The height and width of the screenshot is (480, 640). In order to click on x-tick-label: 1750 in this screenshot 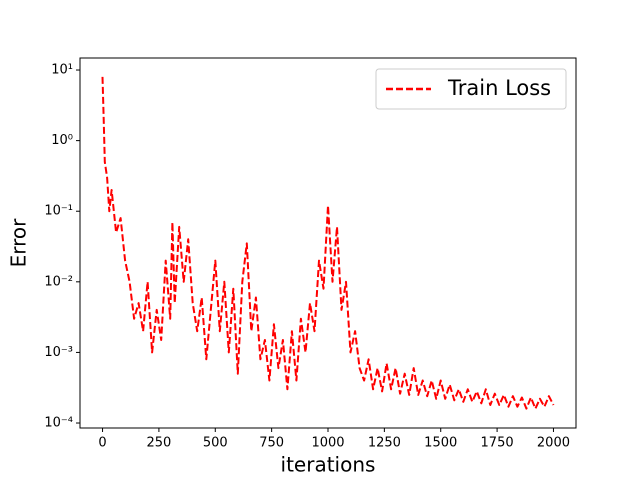, I will do `click(497, 443)`.